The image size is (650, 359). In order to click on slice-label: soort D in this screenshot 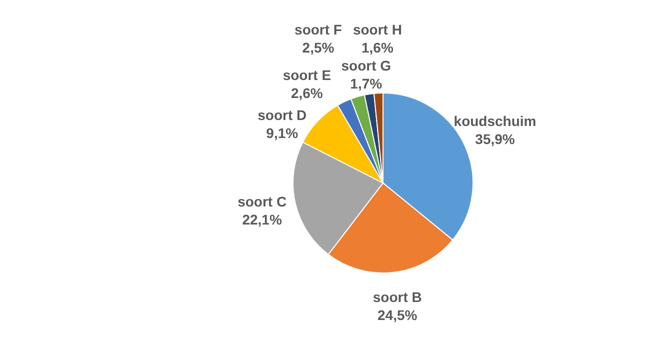, I will do `click(282, 114)`.